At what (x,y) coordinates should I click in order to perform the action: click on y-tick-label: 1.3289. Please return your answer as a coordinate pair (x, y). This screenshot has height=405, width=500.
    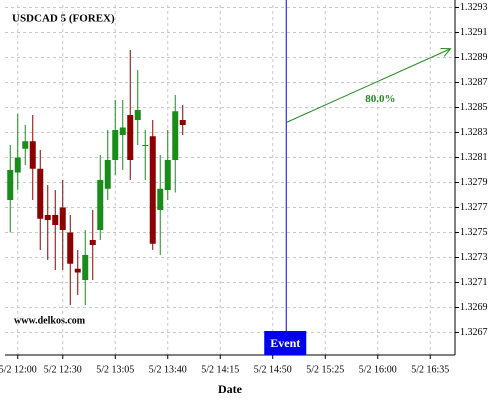
    Looking at the image, I should click on (474, 57).